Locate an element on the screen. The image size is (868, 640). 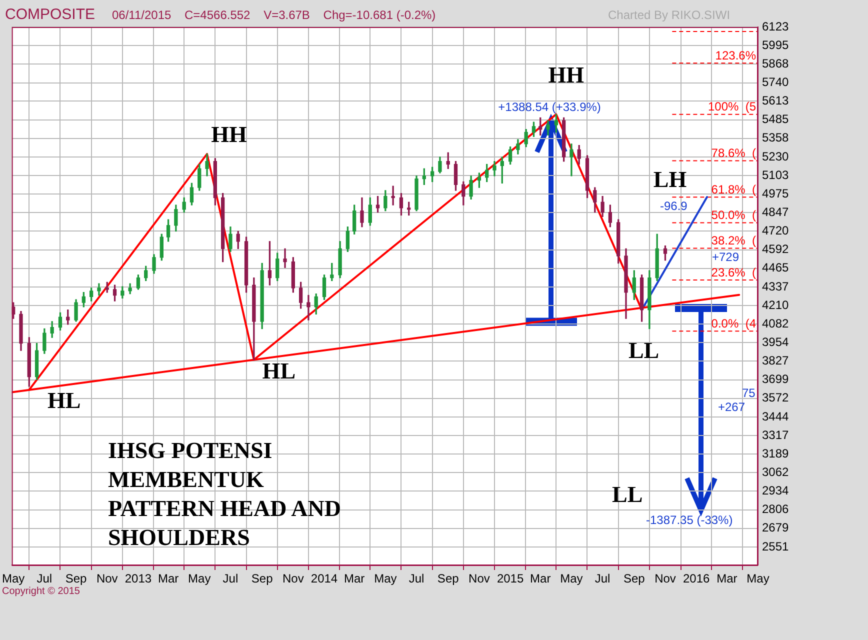
annotation: 78.6% ( is located at coordinates (733, 153).